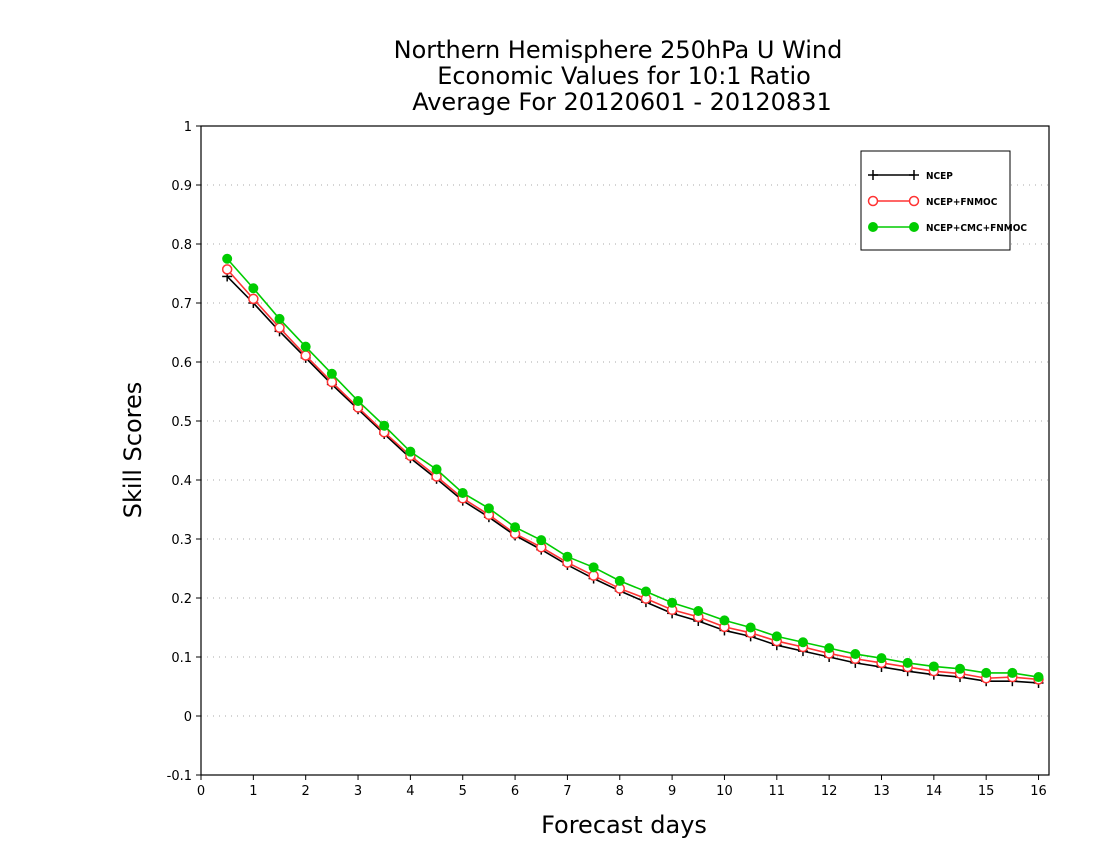 The height and width of the screenshot is (850, 1100). Describe the element at coordinates (672, 791) in the screenshot. I see `x-tick-label: 9` at that location.